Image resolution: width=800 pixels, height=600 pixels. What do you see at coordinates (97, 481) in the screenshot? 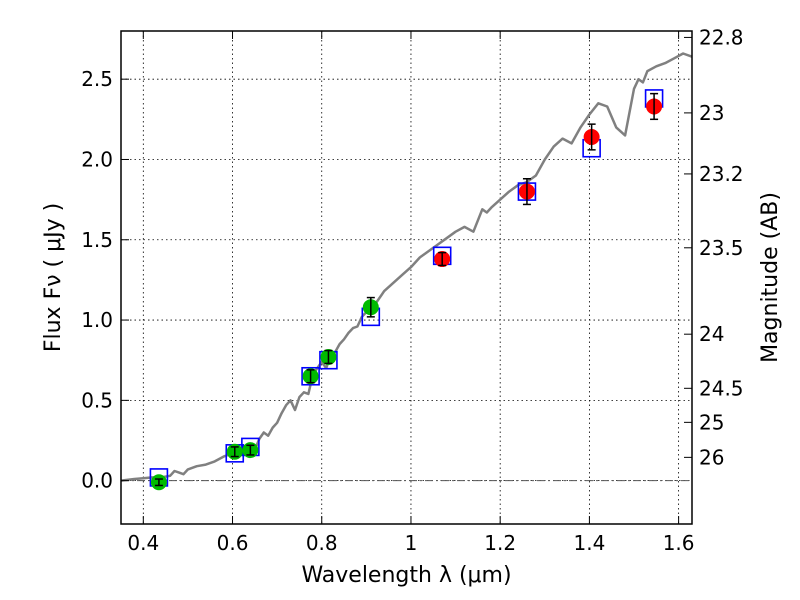
I see `y-tick-label: 0.0` at bounding box center [97, 481].